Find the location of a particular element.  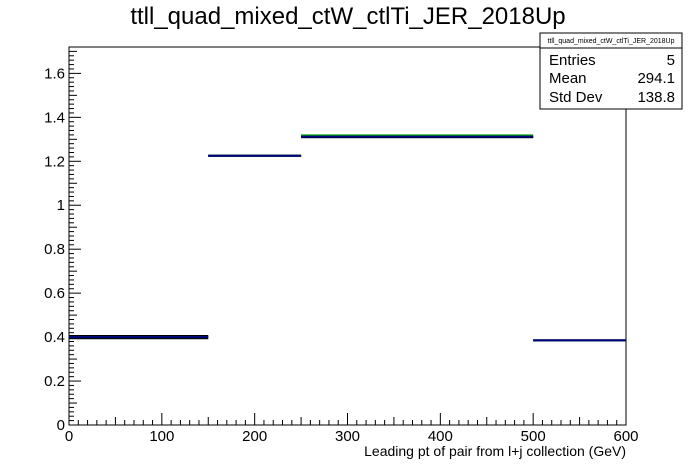

y-tick-label: 1.2 is located at coordinates (54, 161).